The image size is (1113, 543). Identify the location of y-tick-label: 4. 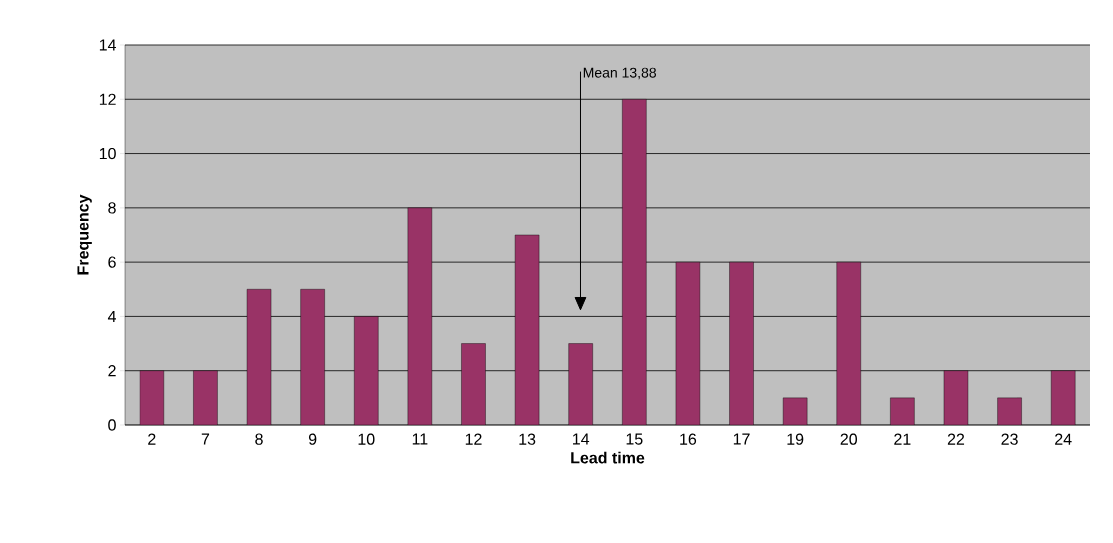
(111, 316).